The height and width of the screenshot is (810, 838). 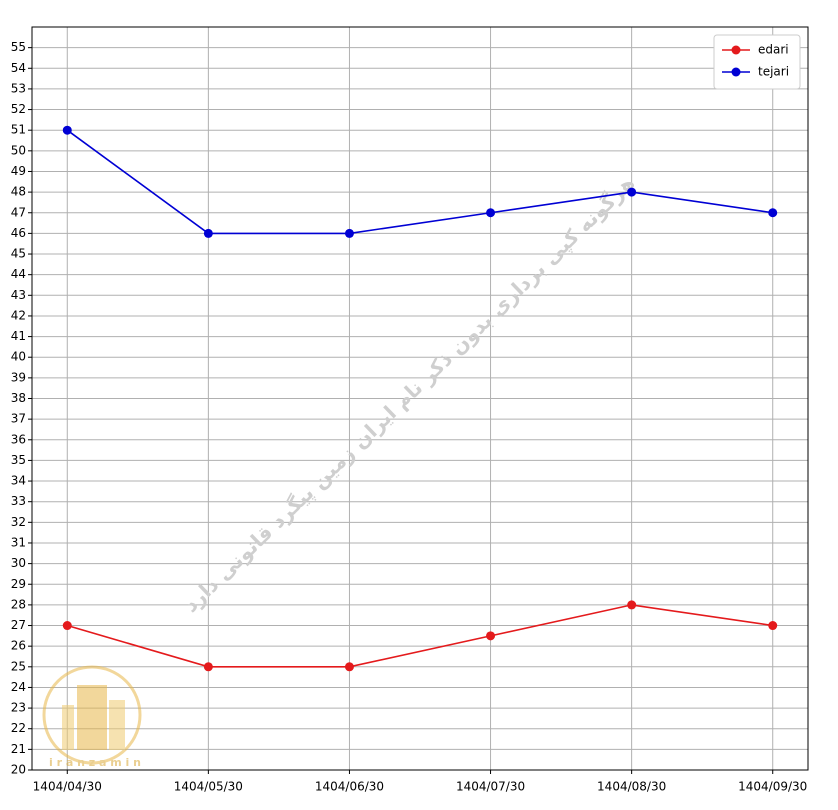 I want to click on y-tick-label: 32, so click(x=18, y=522).